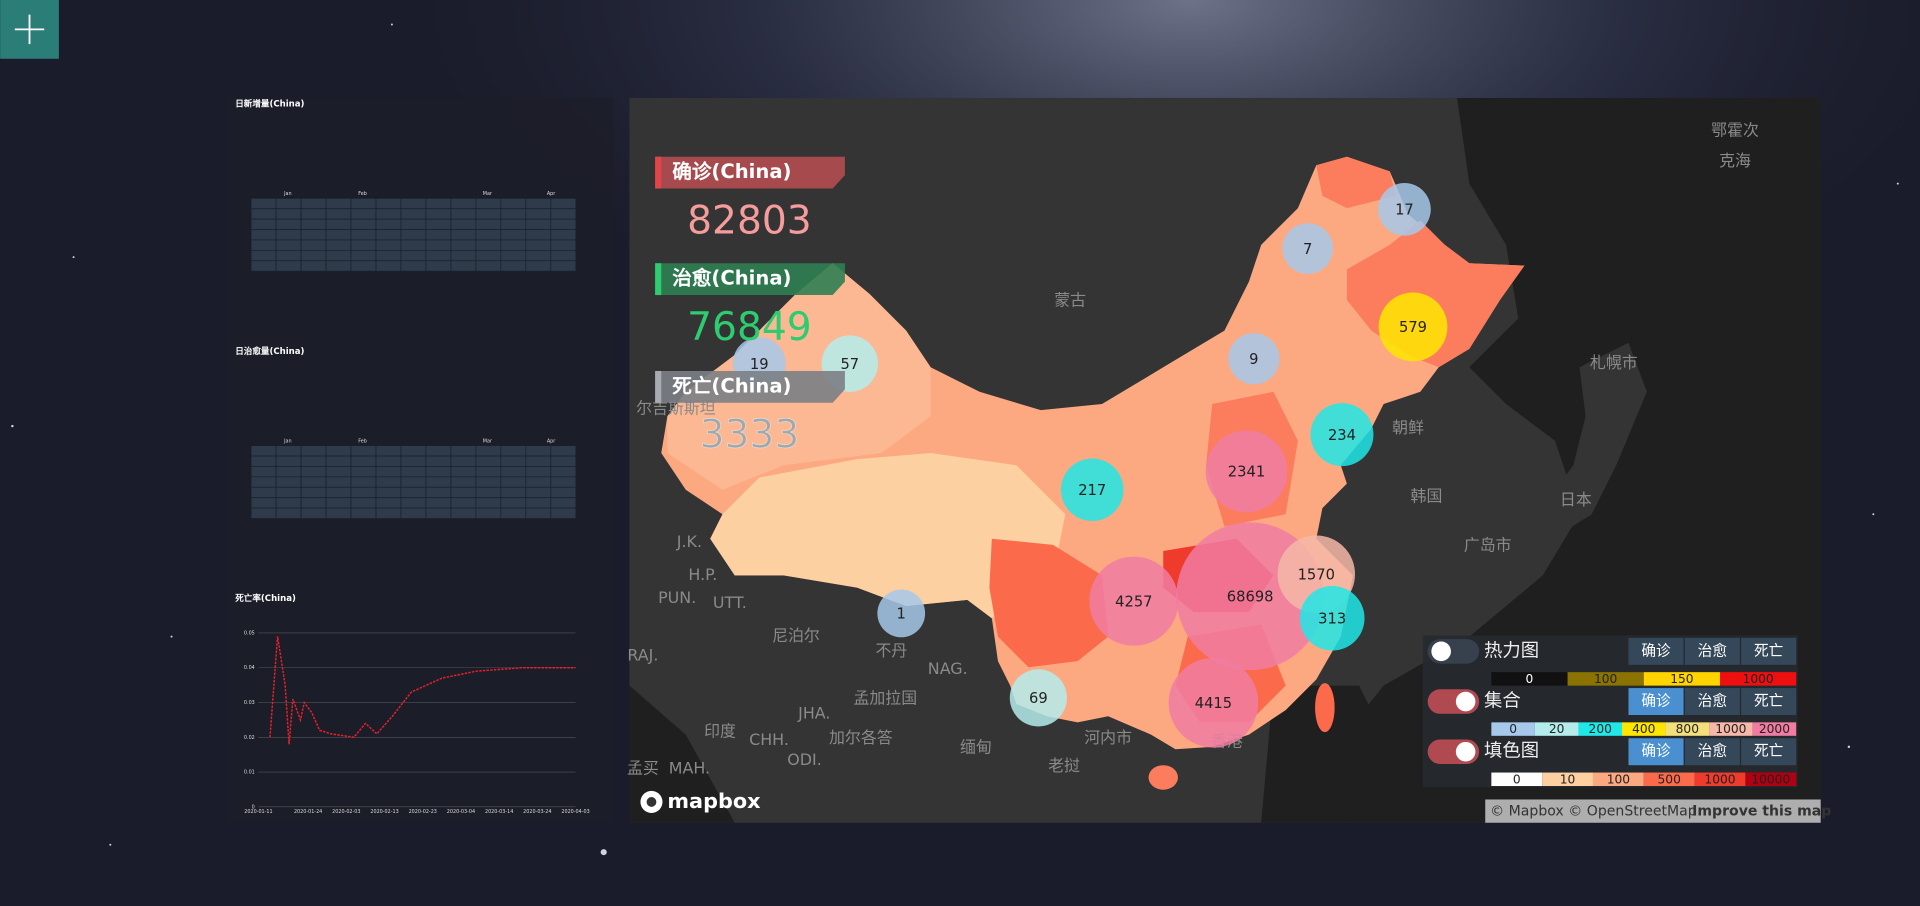  Describe the element at coordinates (861, 737) in the screenshot. I see `place-label: 加尔各答` at that location.